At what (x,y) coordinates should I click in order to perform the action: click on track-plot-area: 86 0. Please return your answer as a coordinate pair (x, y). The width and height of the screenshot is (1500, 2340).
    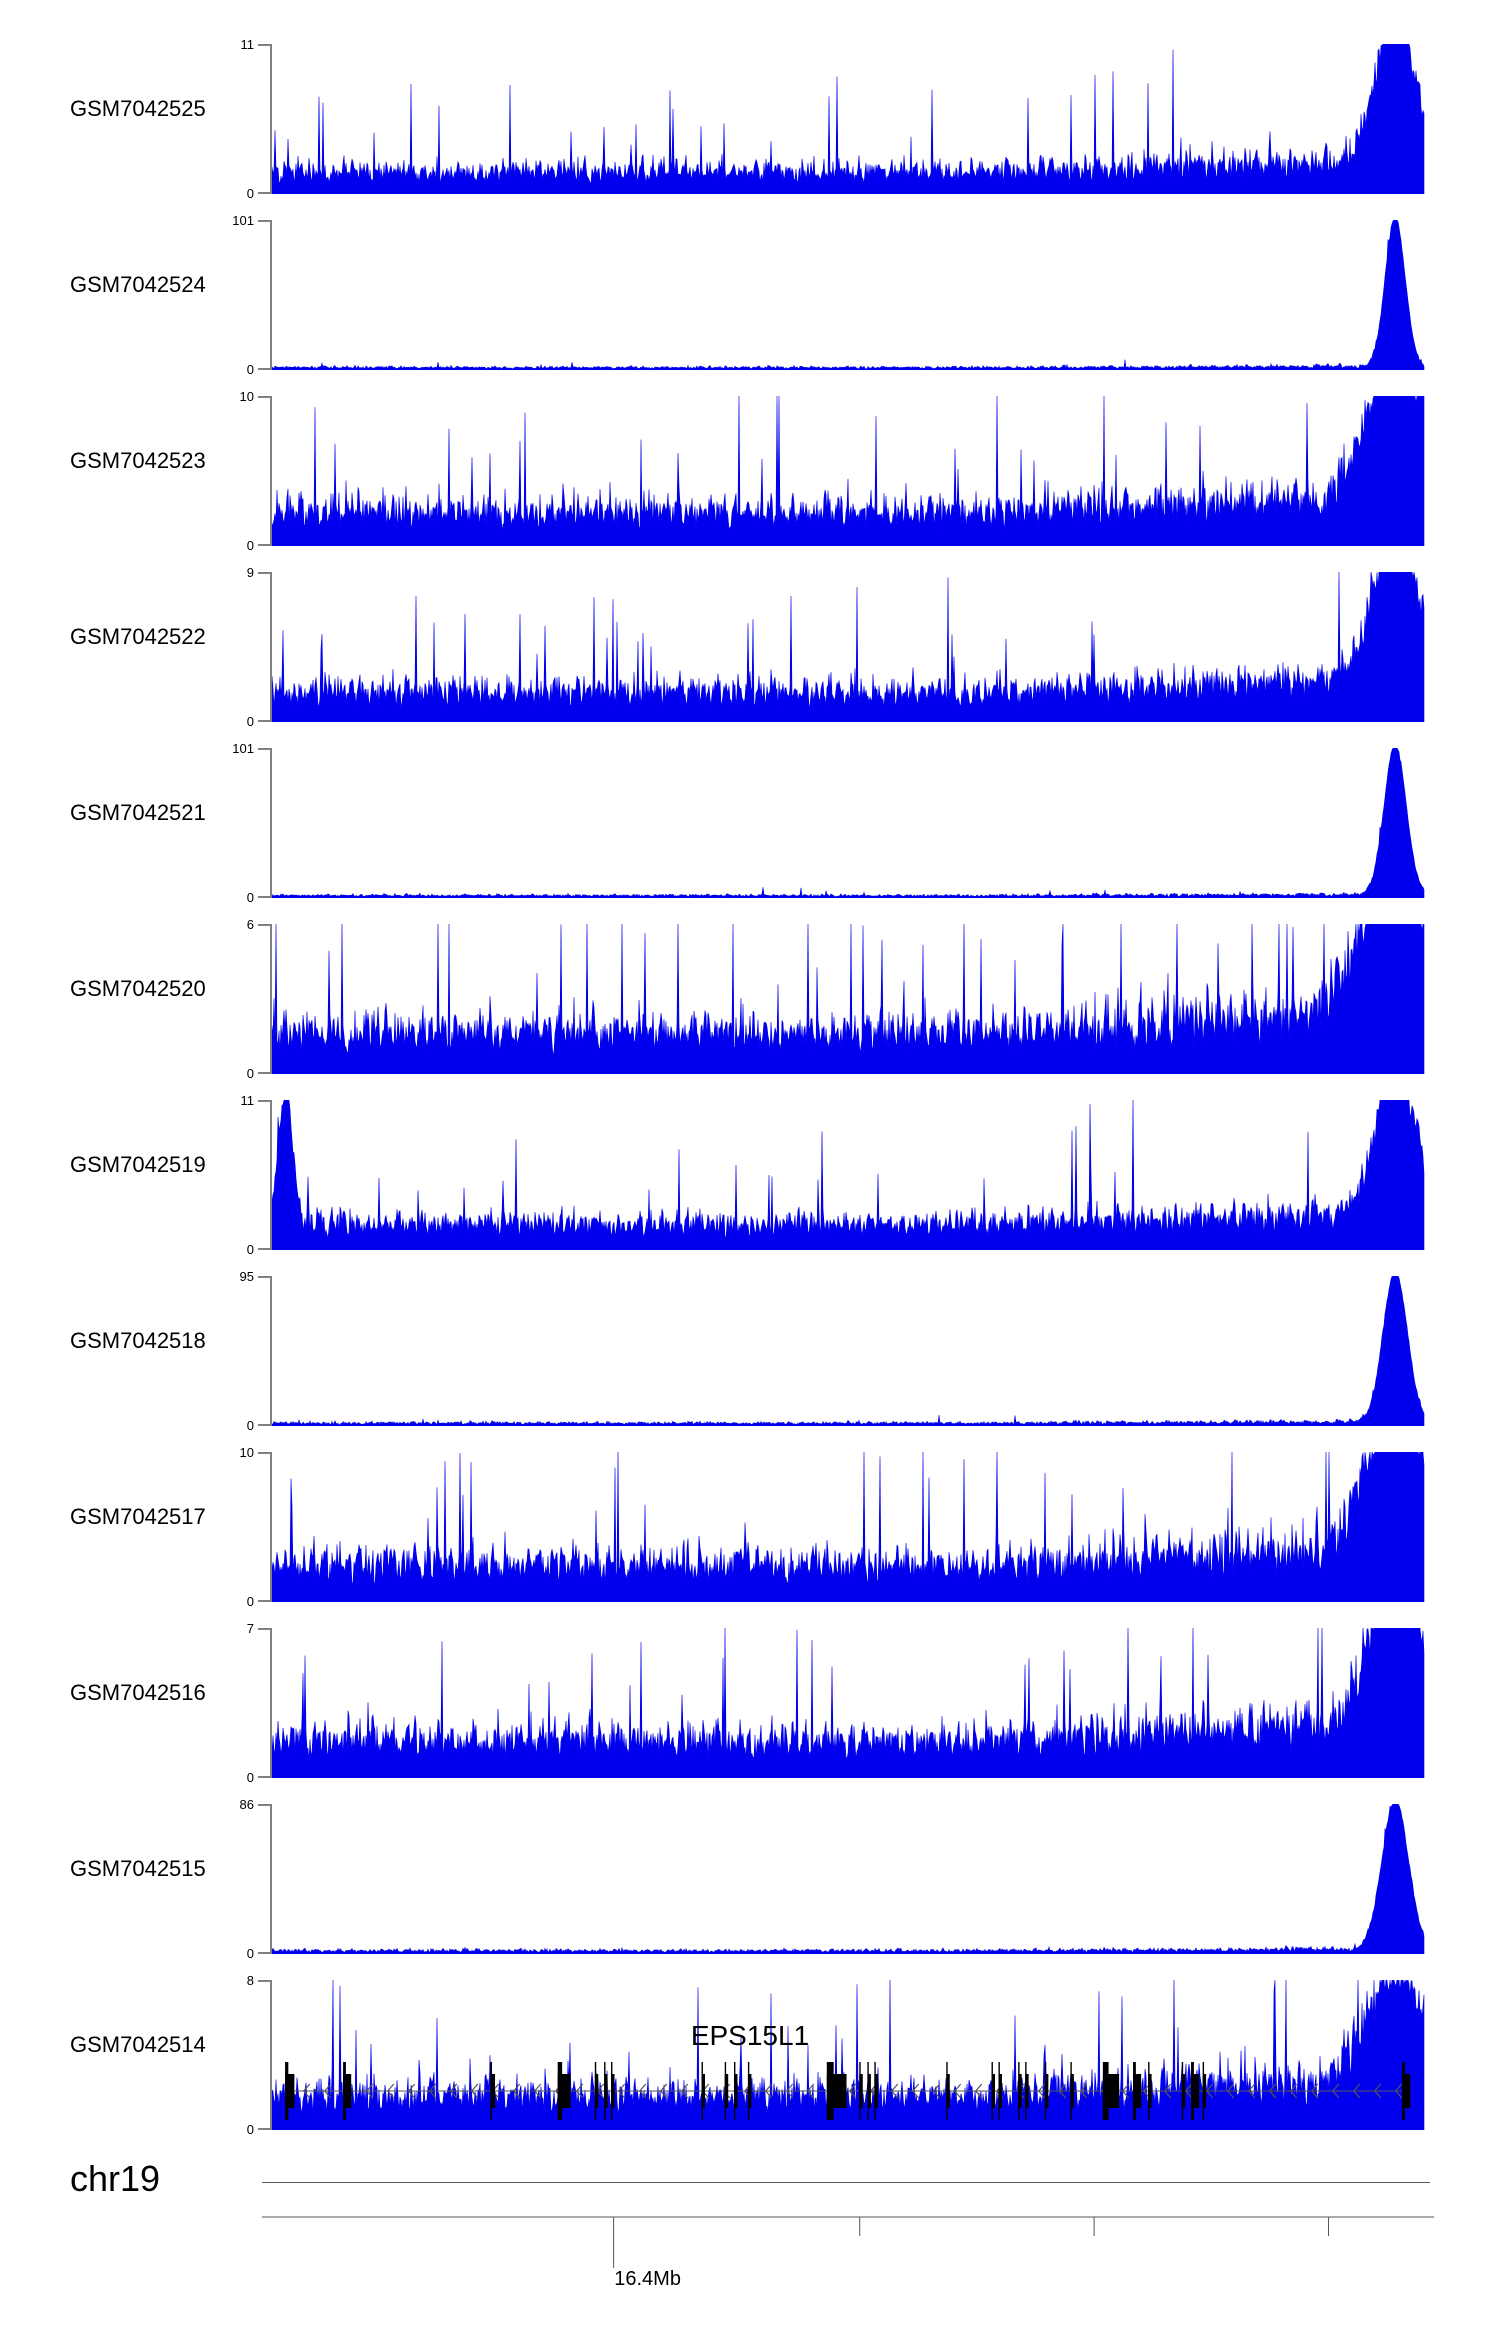
    Looking at the image, I should click on (832, 1879).